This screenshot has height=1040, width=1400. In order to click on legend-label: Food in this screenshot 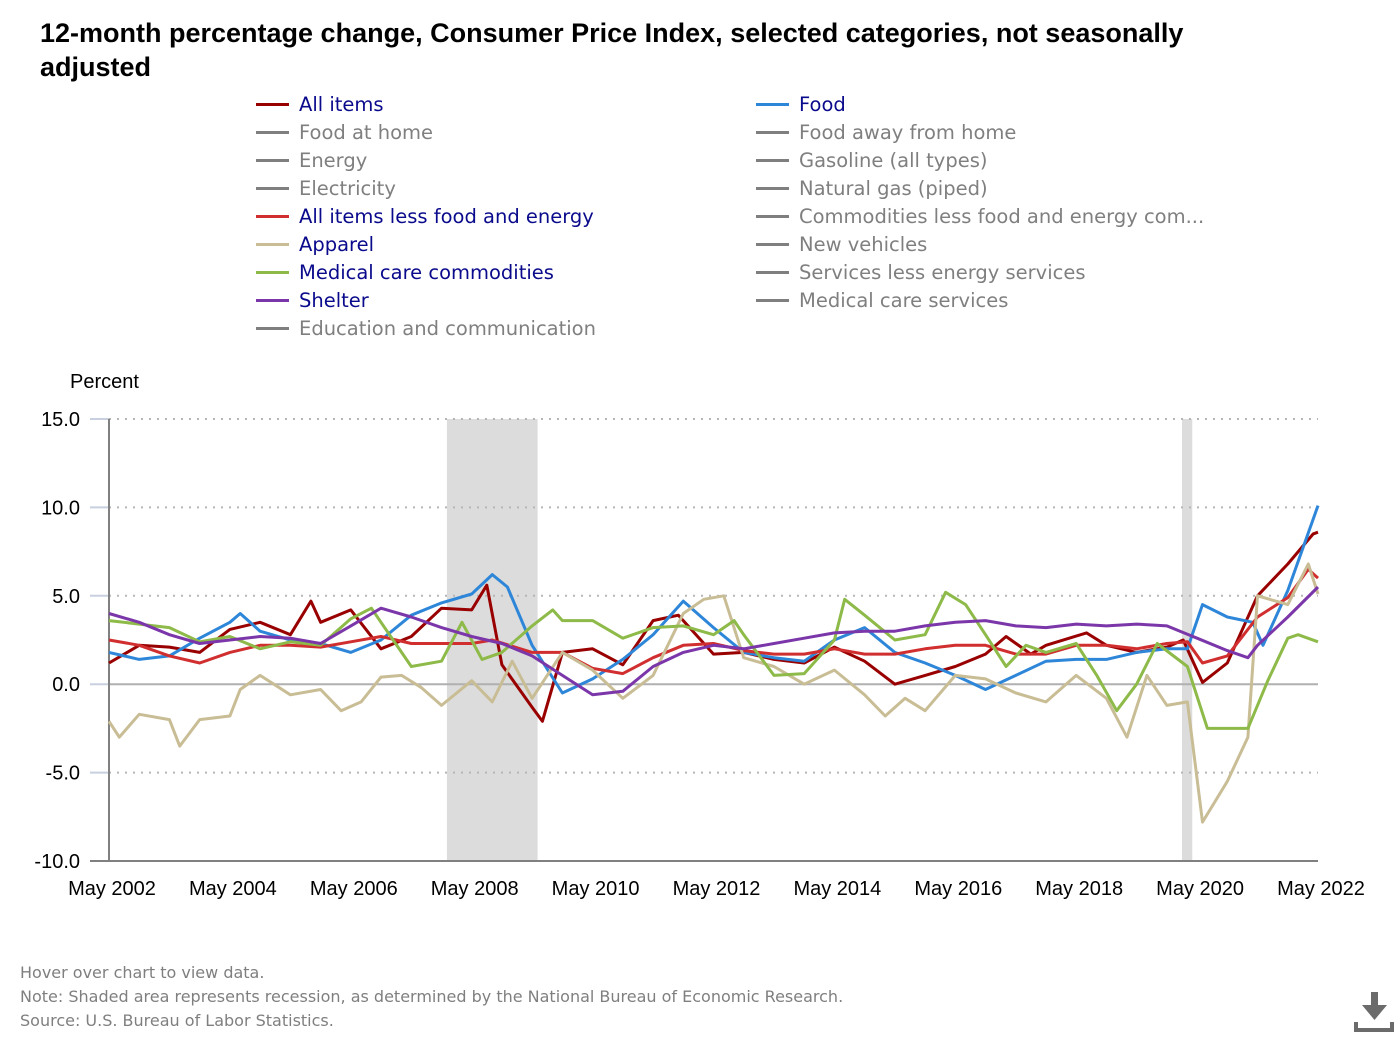, I will do `click(822, 104)`.